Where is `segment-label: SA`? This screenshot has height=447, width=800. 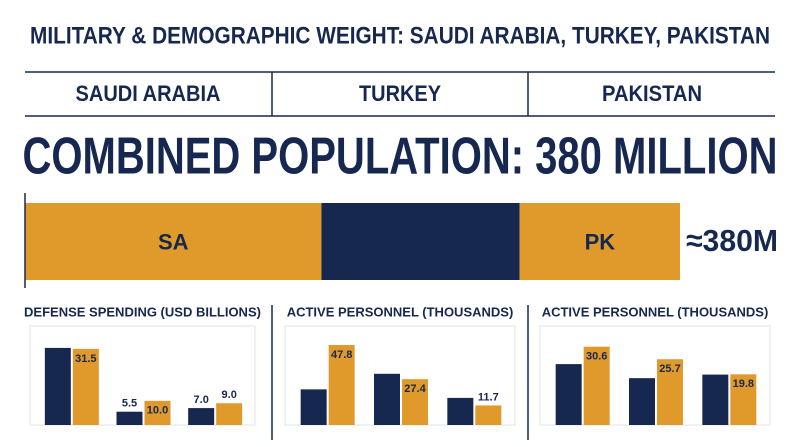 segment-label: SA is located at coordinates (173, 241).